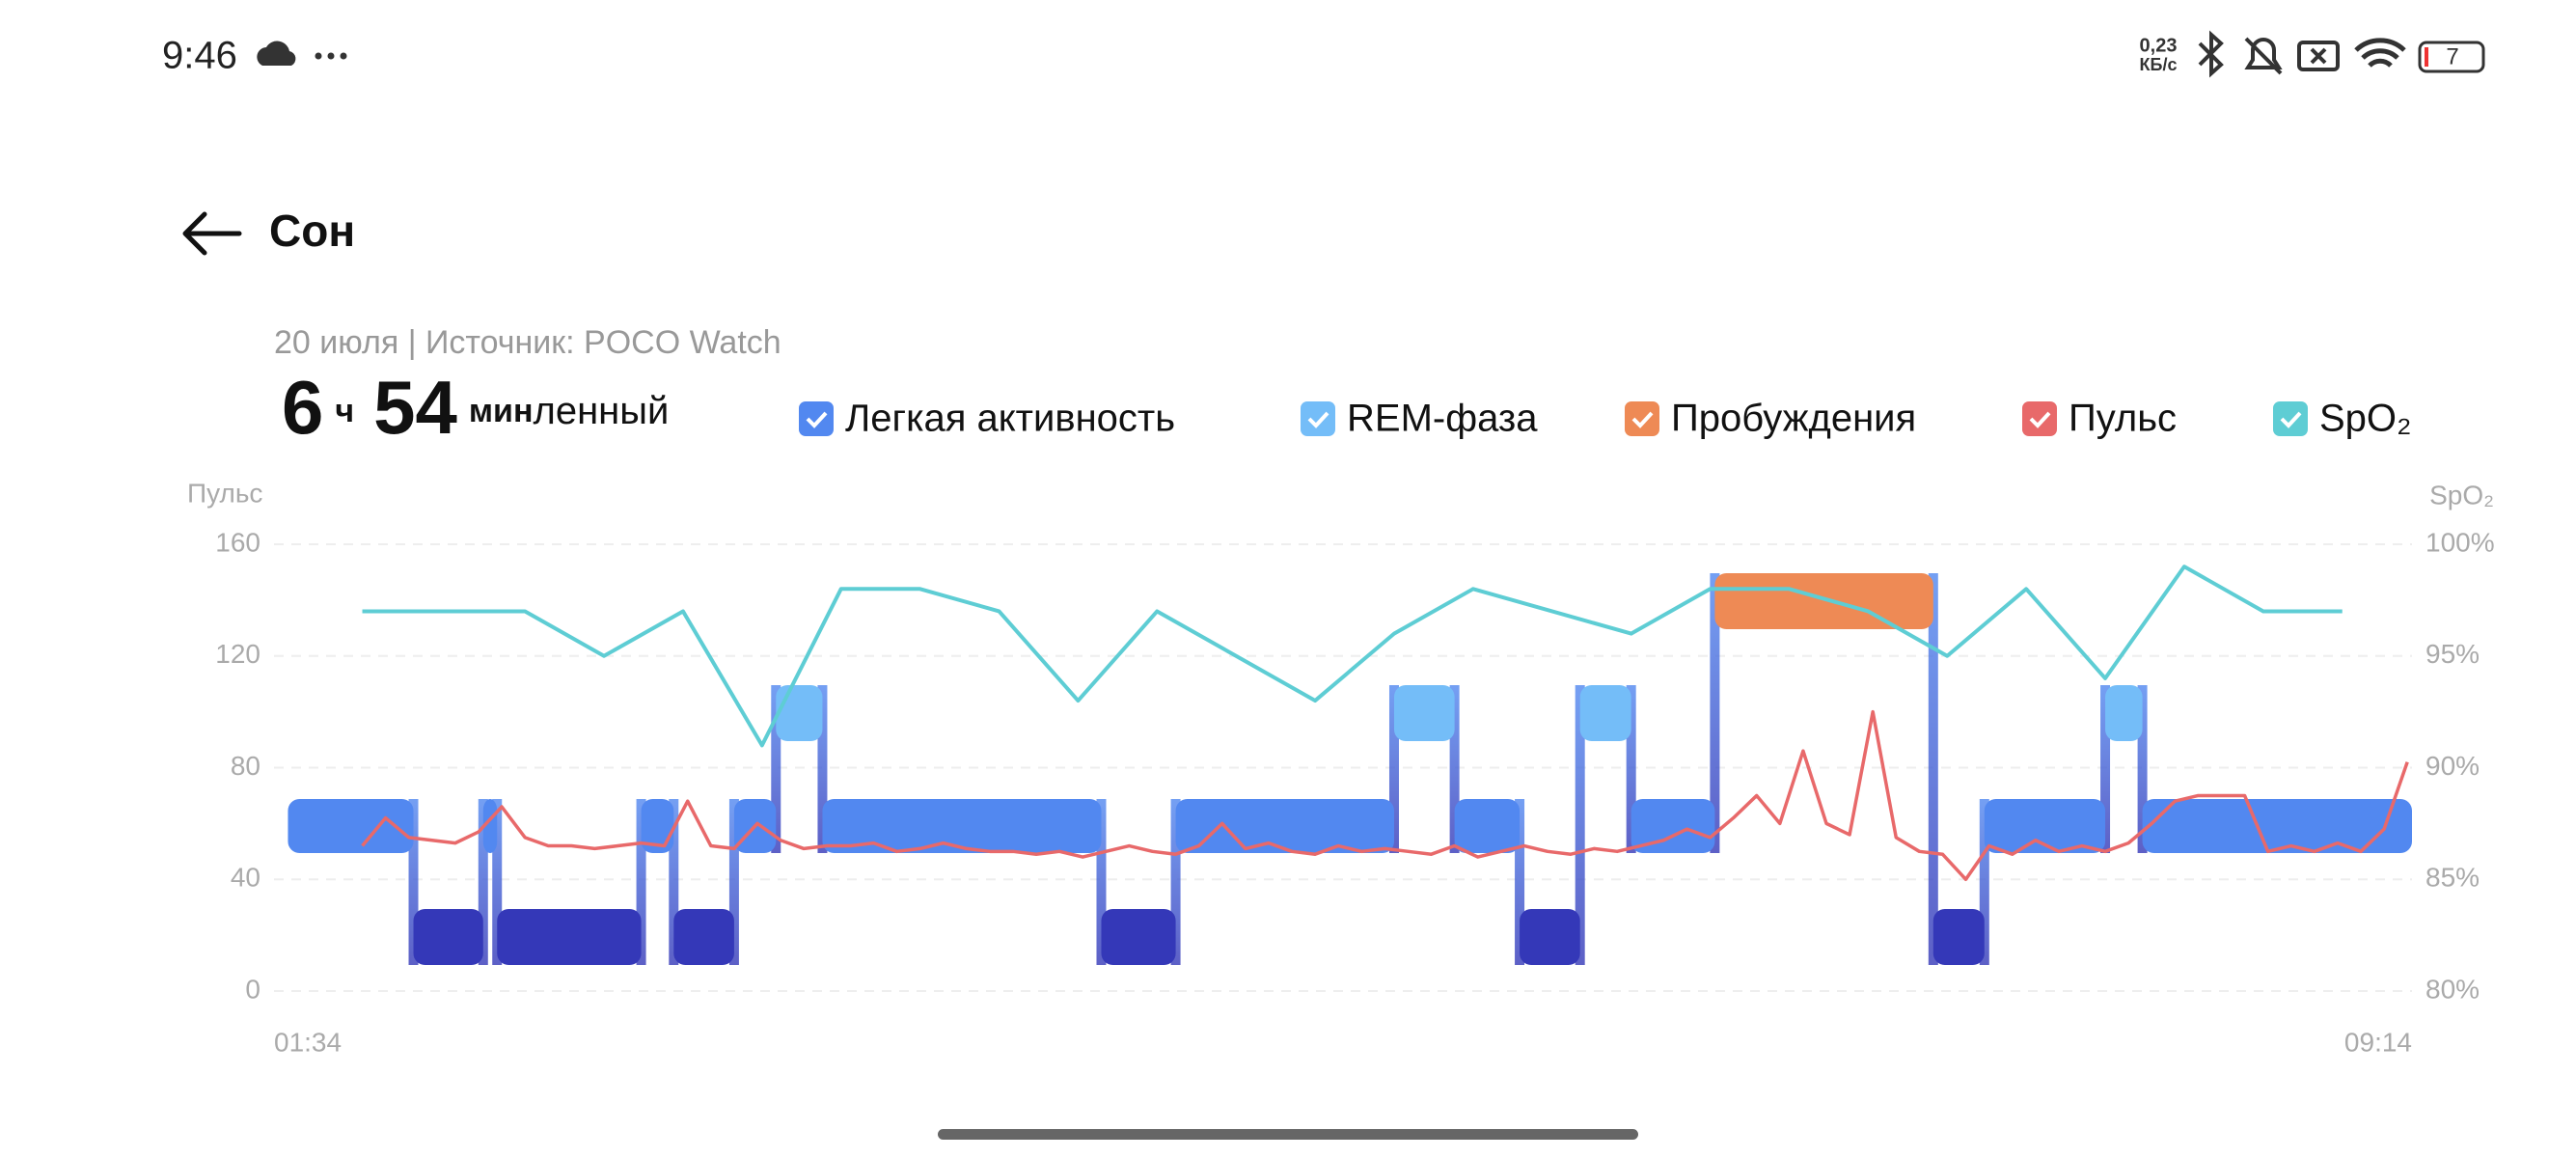  Describe the element at coordinates (2427, 57) in the screenshot. I see `battery-level` at that location.